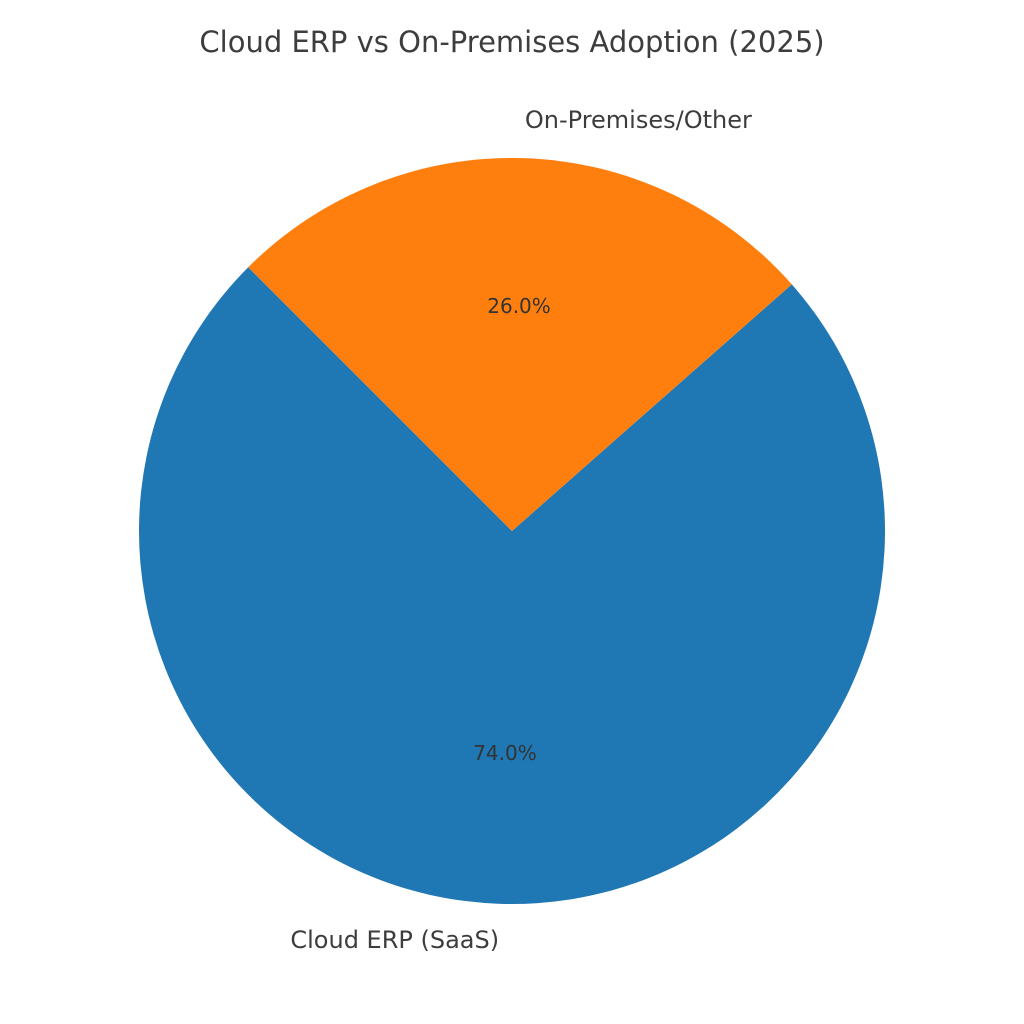 This screenshot has height=1024, width=1024. I want to click on slice-label: Cloud ERP (SaaS), so click(394, 940).